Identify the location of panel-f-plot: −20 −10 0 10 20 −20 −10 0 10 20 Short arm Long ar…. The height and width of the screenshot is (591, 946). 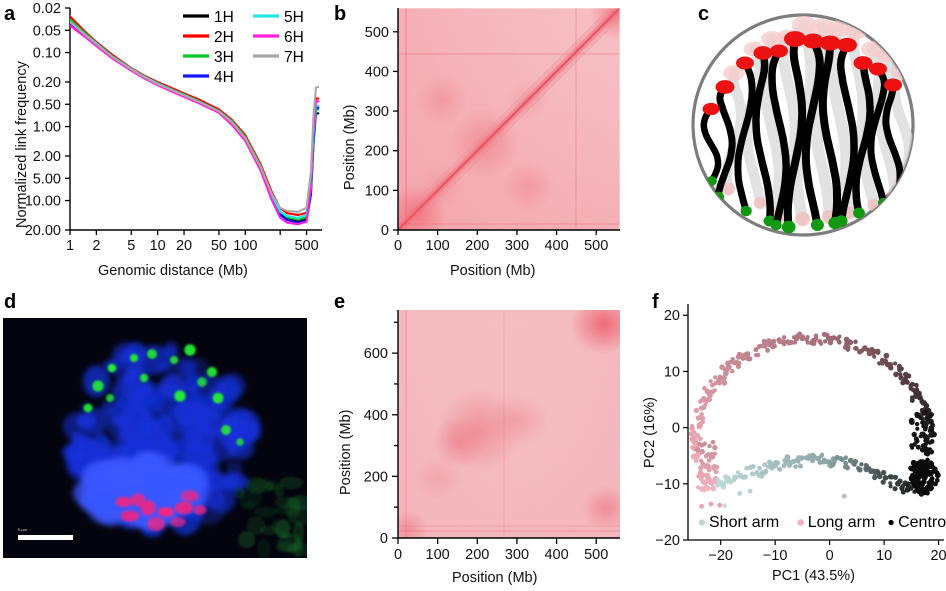
(800, 434).